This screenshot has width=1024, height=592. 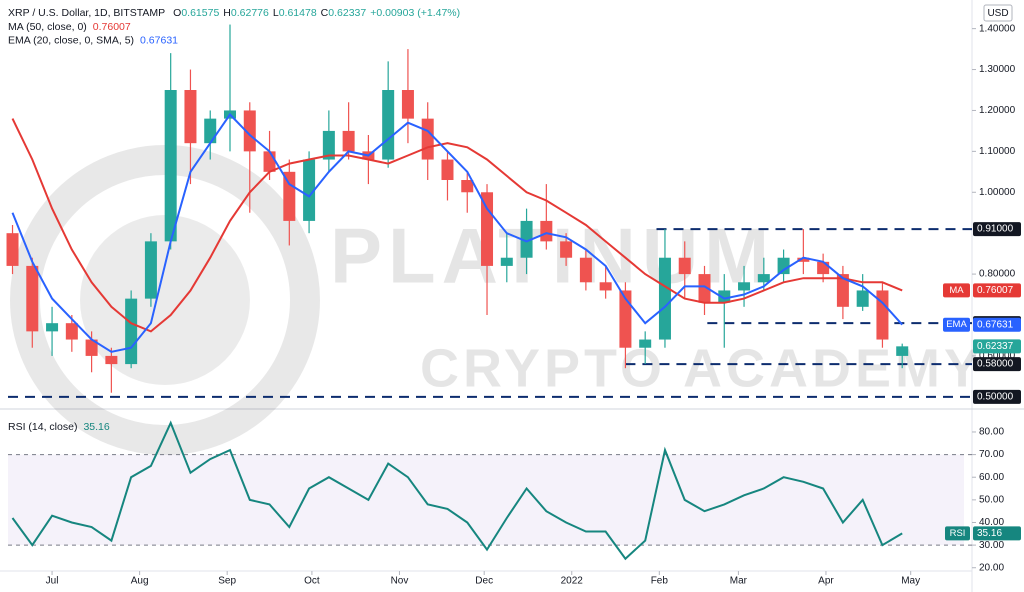 I want to click on indicator-name-badge: MA, so click(x=956, y=290).